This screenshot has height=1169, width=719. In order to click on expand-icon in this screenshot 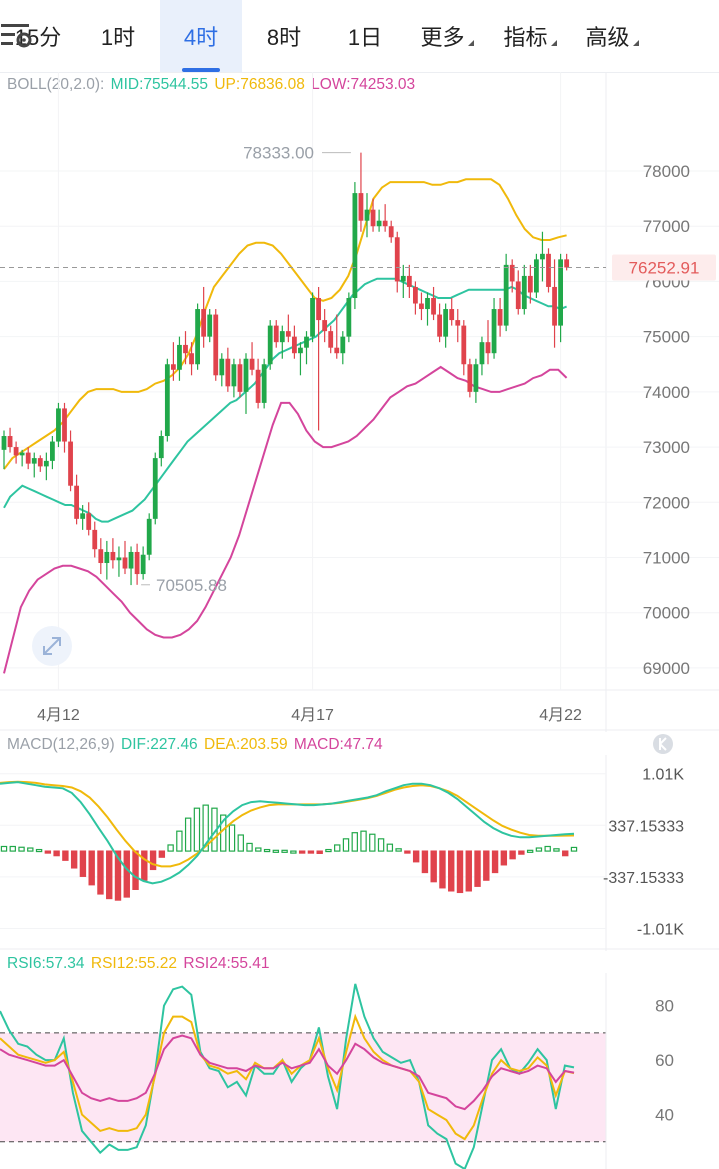, I will do `click(52, 646)`.